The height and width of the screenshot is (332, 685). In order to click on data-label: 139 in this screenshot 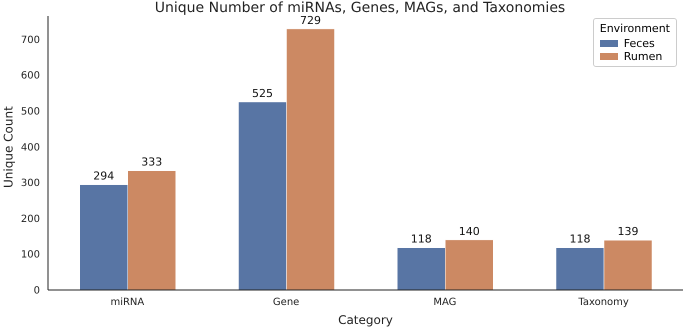, I will do `click(628, 231)`.